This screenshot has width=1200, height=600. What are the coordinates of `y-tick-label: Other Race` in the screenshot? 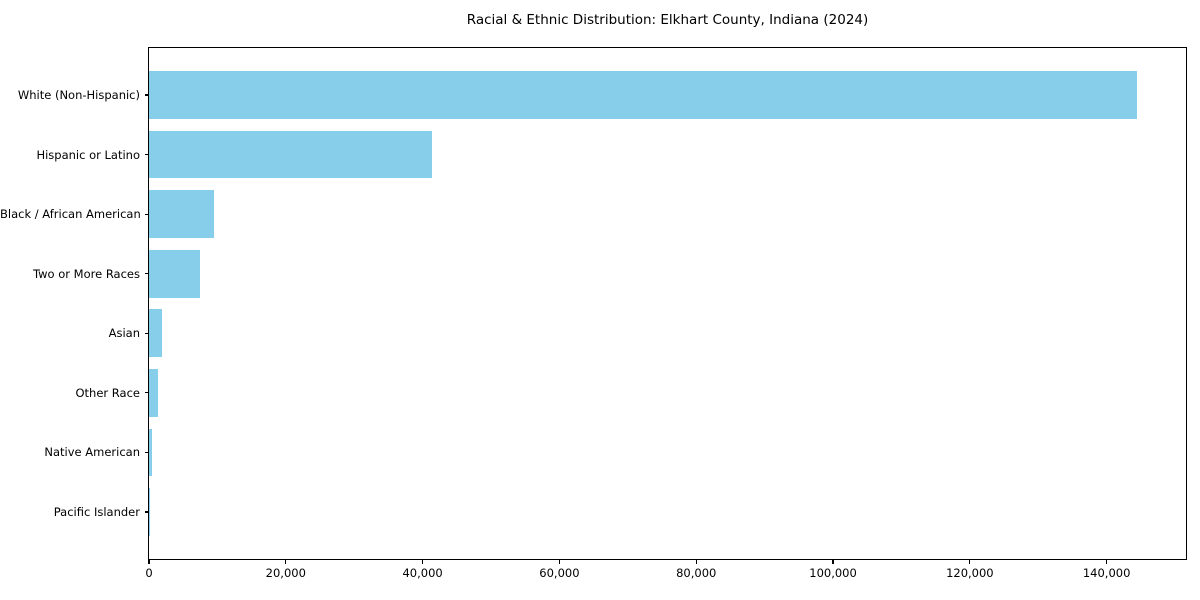 It's located at (108, 392).